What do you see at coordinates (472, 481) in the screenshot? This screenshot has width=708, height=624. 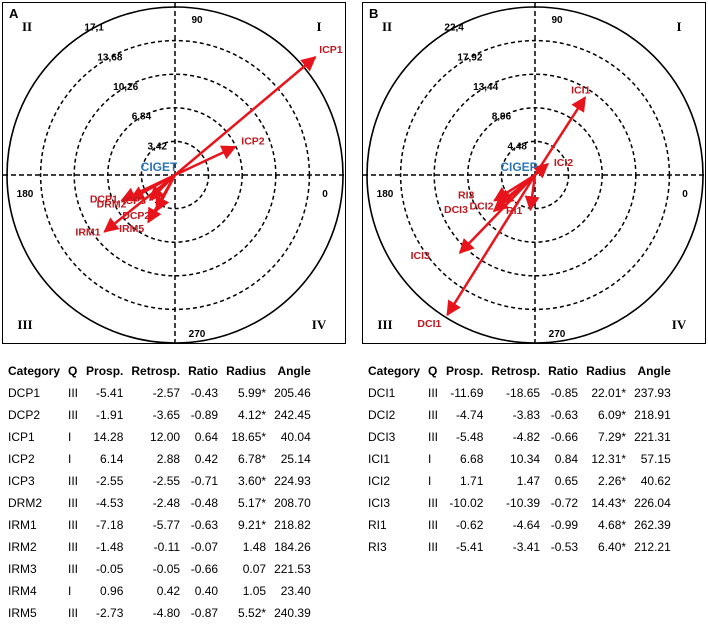 I see `table-cell: 1.71` at bounding box center [472, 481].